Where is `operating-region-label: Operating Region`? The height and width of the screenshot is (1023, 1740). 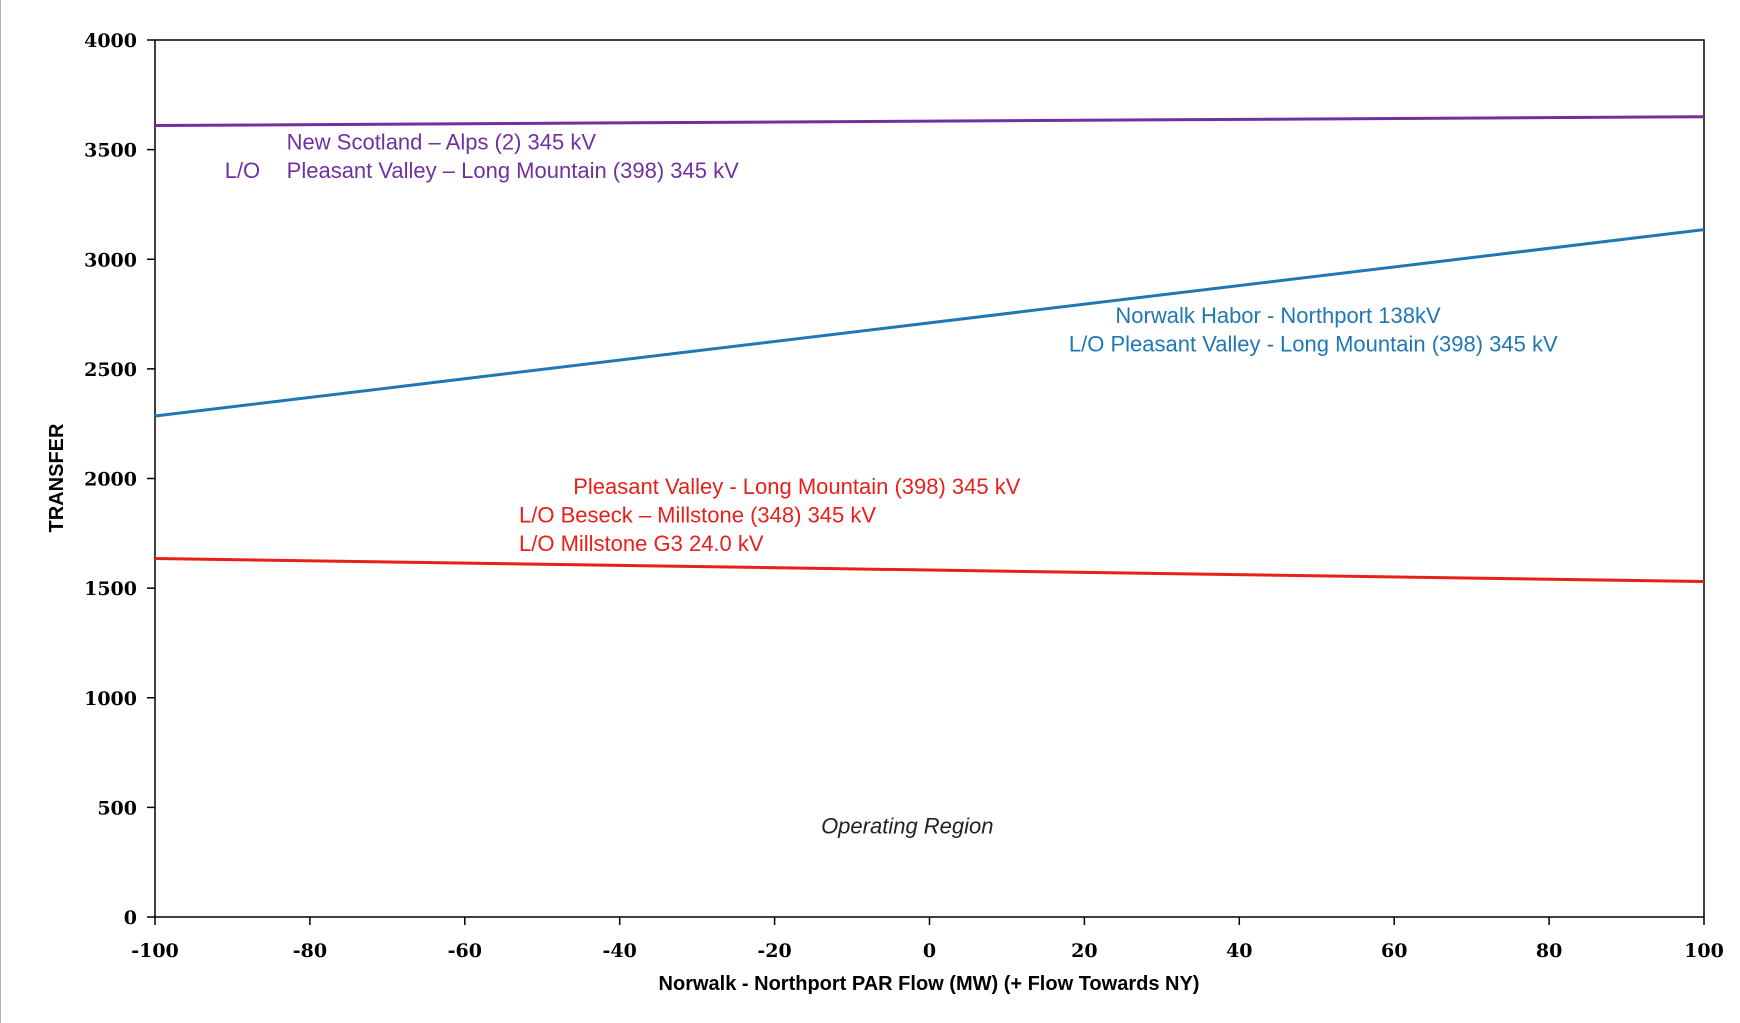
operating-region-label: Operating Region is located at coordinates (907, 826).